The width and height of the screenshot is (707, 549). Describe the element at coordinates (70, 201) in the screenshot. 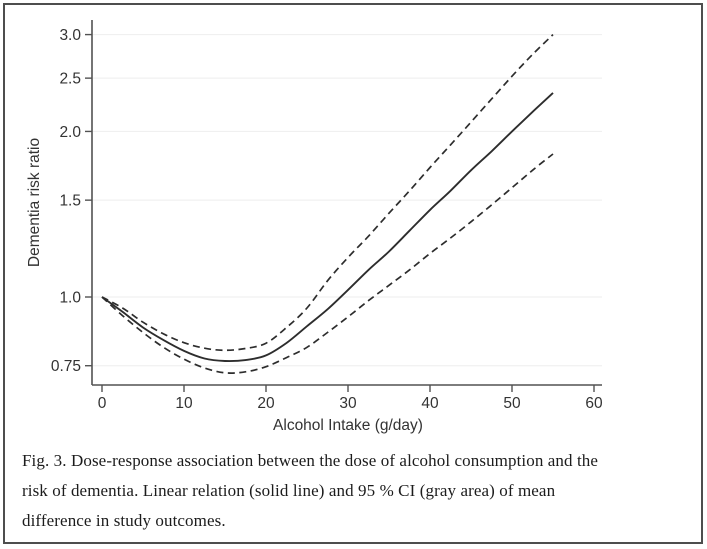

I see `y-tick-label: 1.5` at that location.